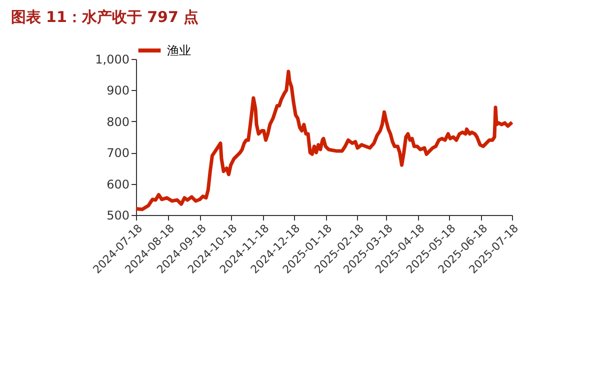 The width and height of the screenshot is (614, 378). I want to click on y-tick-label: 1,000, so click(112, 59).